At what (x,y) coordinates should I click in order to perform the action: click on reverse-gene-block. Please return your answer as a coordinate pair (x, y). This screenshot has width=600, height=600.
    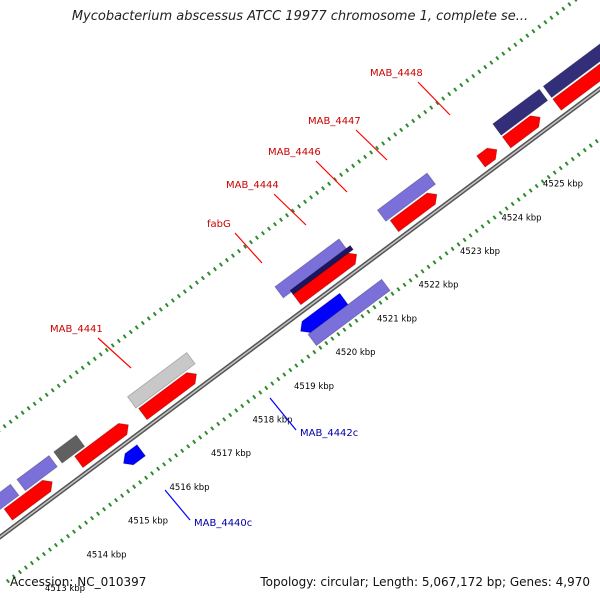
    Looking at the image, I should click on (349, 312).